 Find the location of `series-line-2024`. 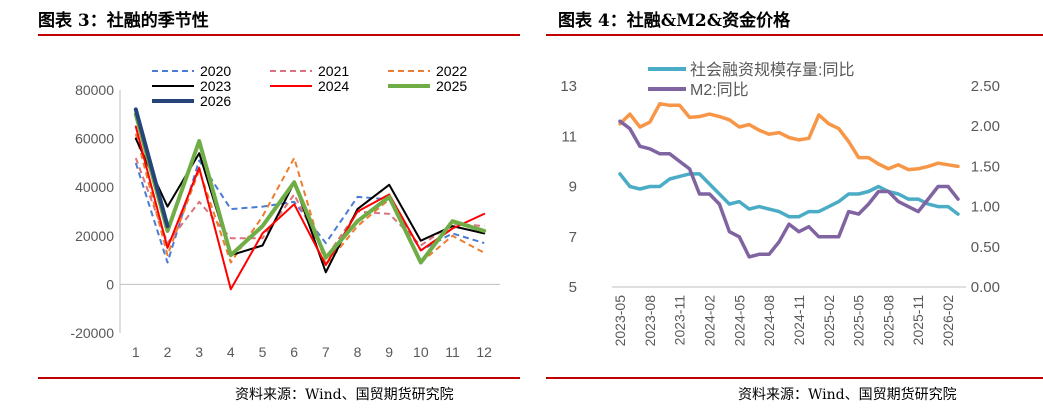

series-line-2024 is located at coordinates (310, 208).